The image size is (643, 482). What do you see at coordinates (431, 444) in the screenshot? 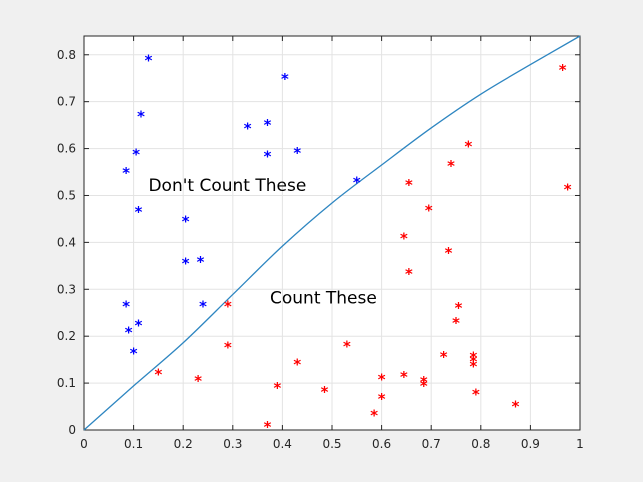
I see `x-tick-label: 0.7` at bounding box center [431, 444].